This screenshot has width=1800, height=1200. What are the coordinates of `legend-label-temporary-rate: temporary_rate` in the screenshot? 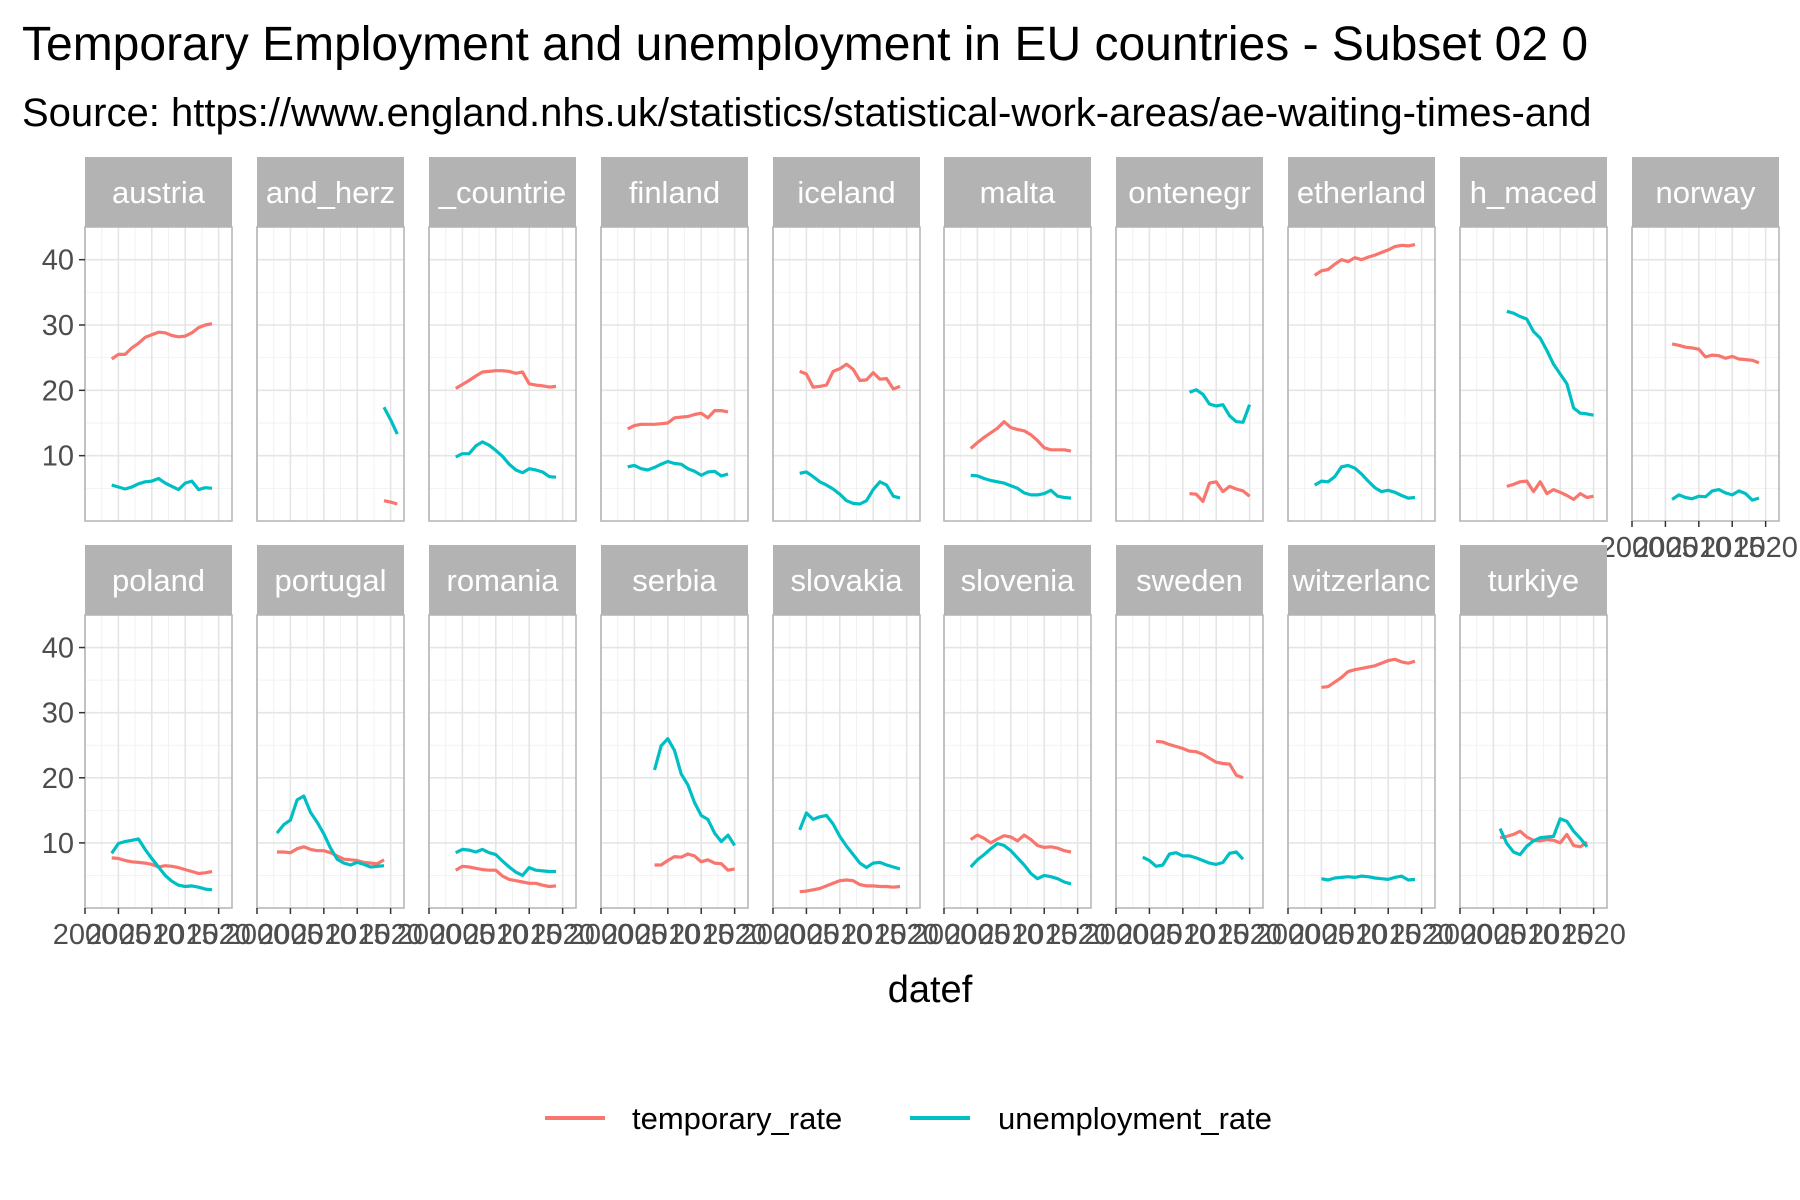 It's located at (737, 1118).